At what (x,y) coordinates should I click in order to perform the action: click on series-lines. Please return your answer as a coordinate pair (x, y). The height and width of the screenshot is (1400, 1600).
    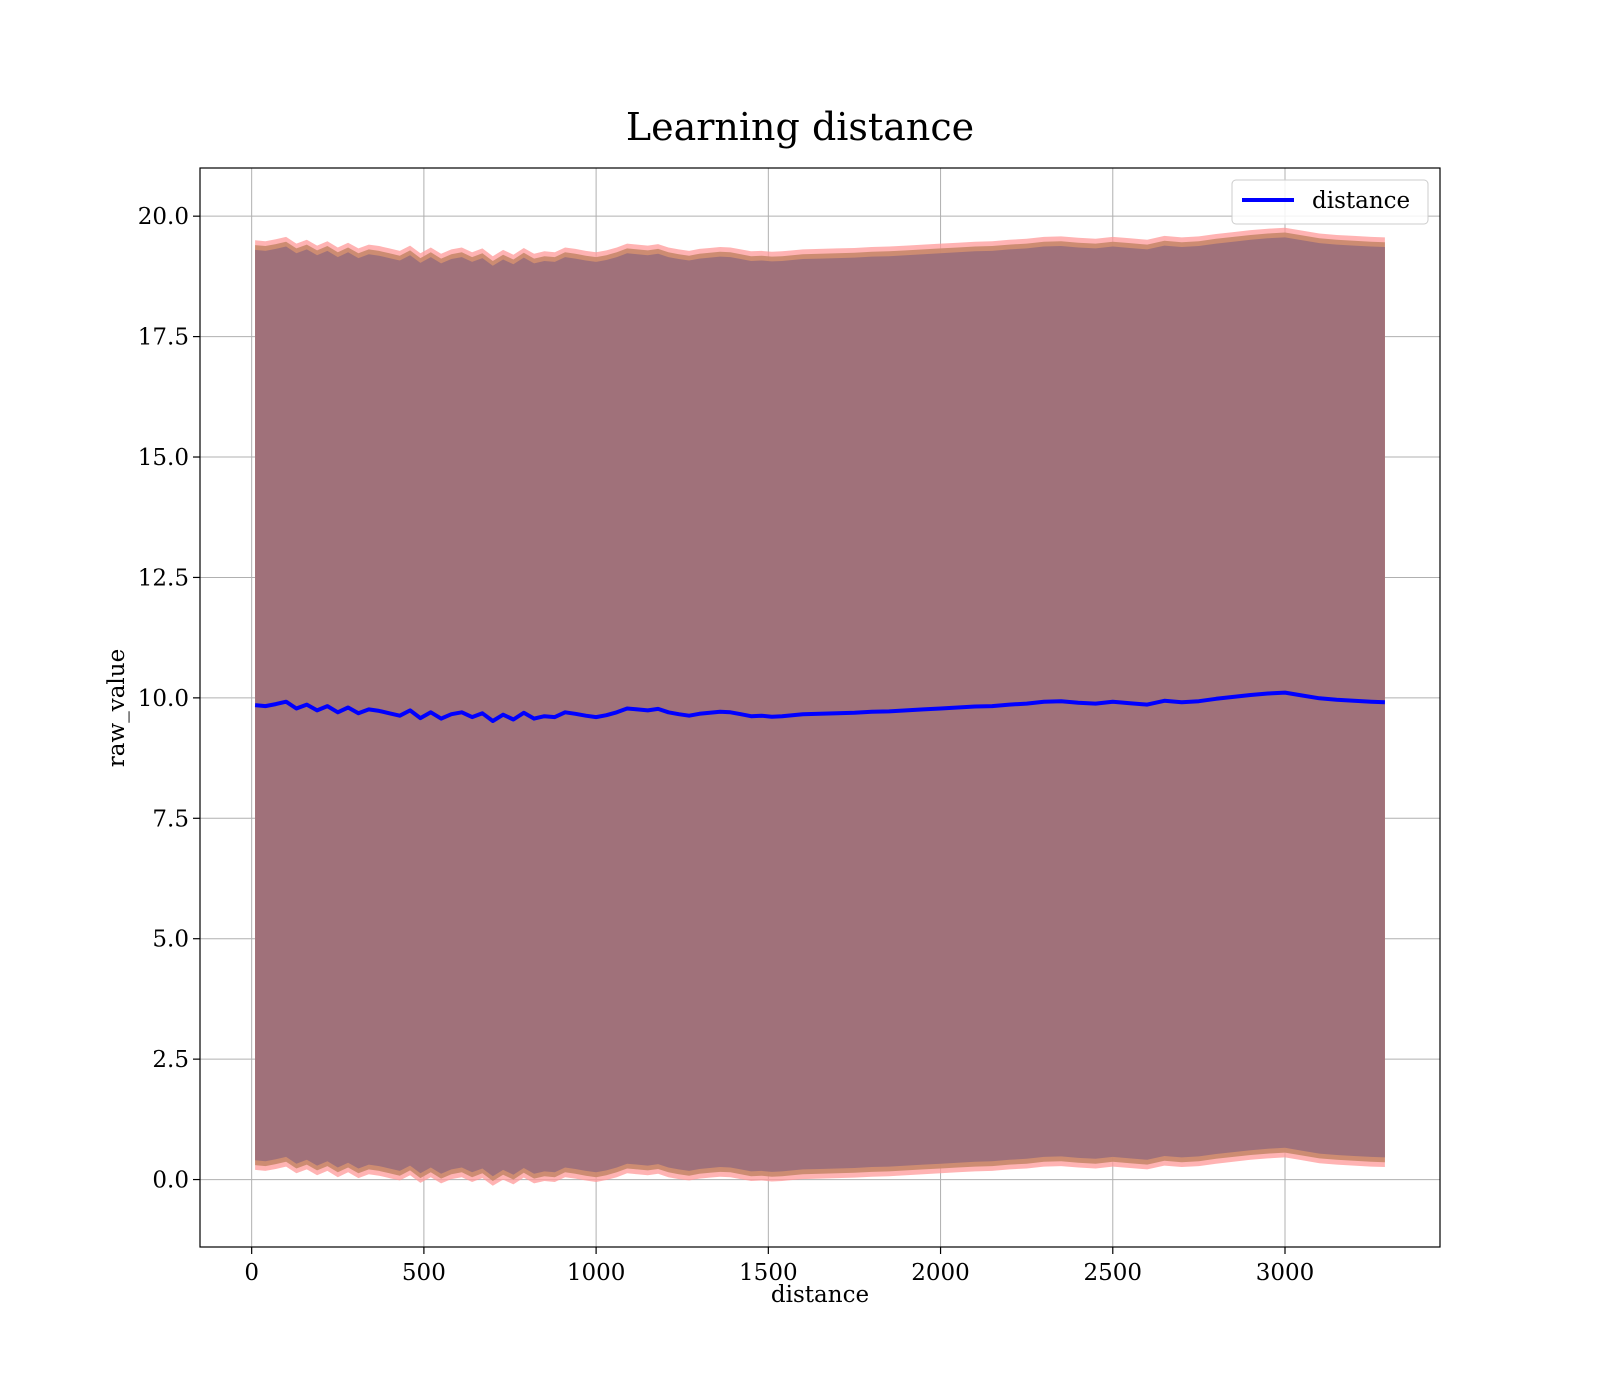
    Looking at the image, I should click on (819, 706).